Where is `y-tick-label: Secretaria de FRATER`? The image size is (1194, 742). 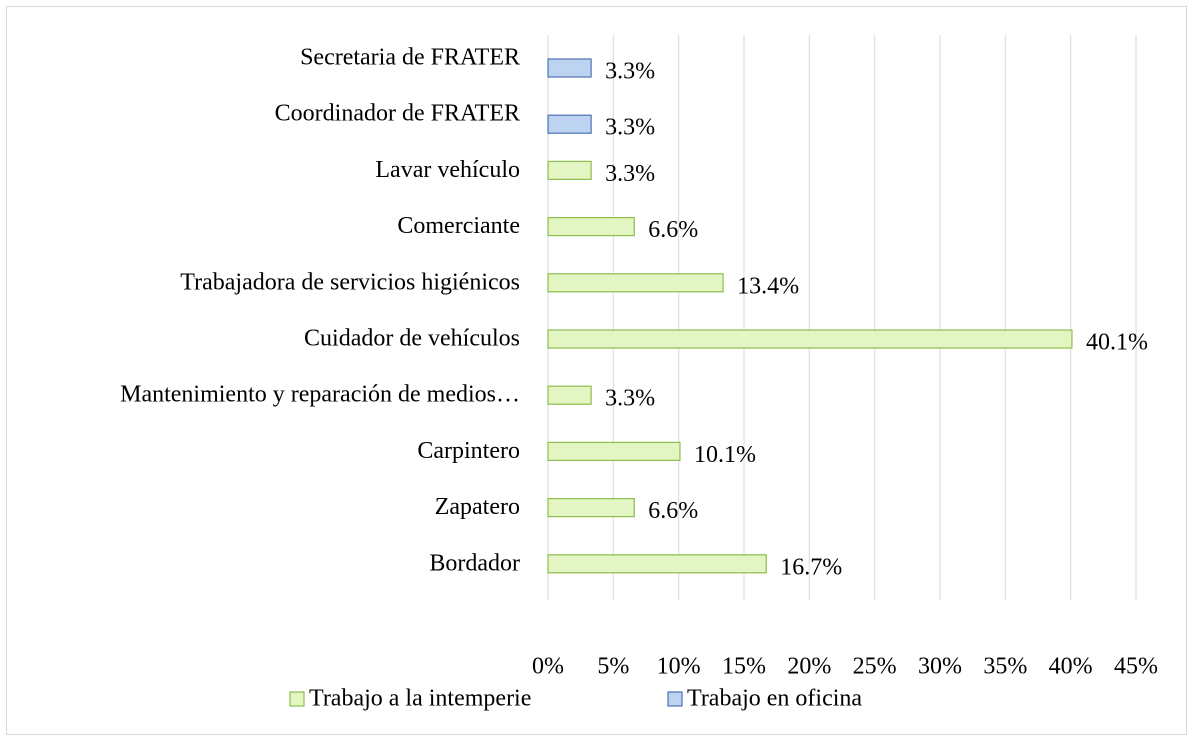
y-tick-label: Secretaria de FRATER is located at coordinates (410, 58).